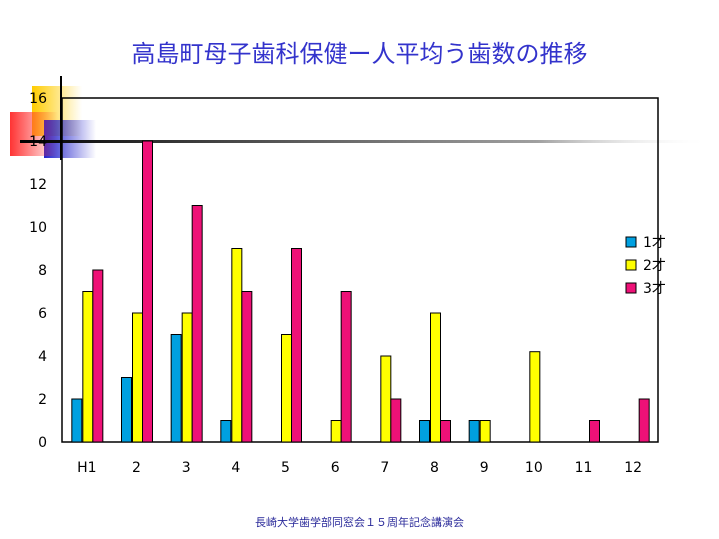 This screenshot has height=539, width=719. I want to click on y-axis-ticks: 0 2 4 6 8 10 12 14 16, so click(38, 271).